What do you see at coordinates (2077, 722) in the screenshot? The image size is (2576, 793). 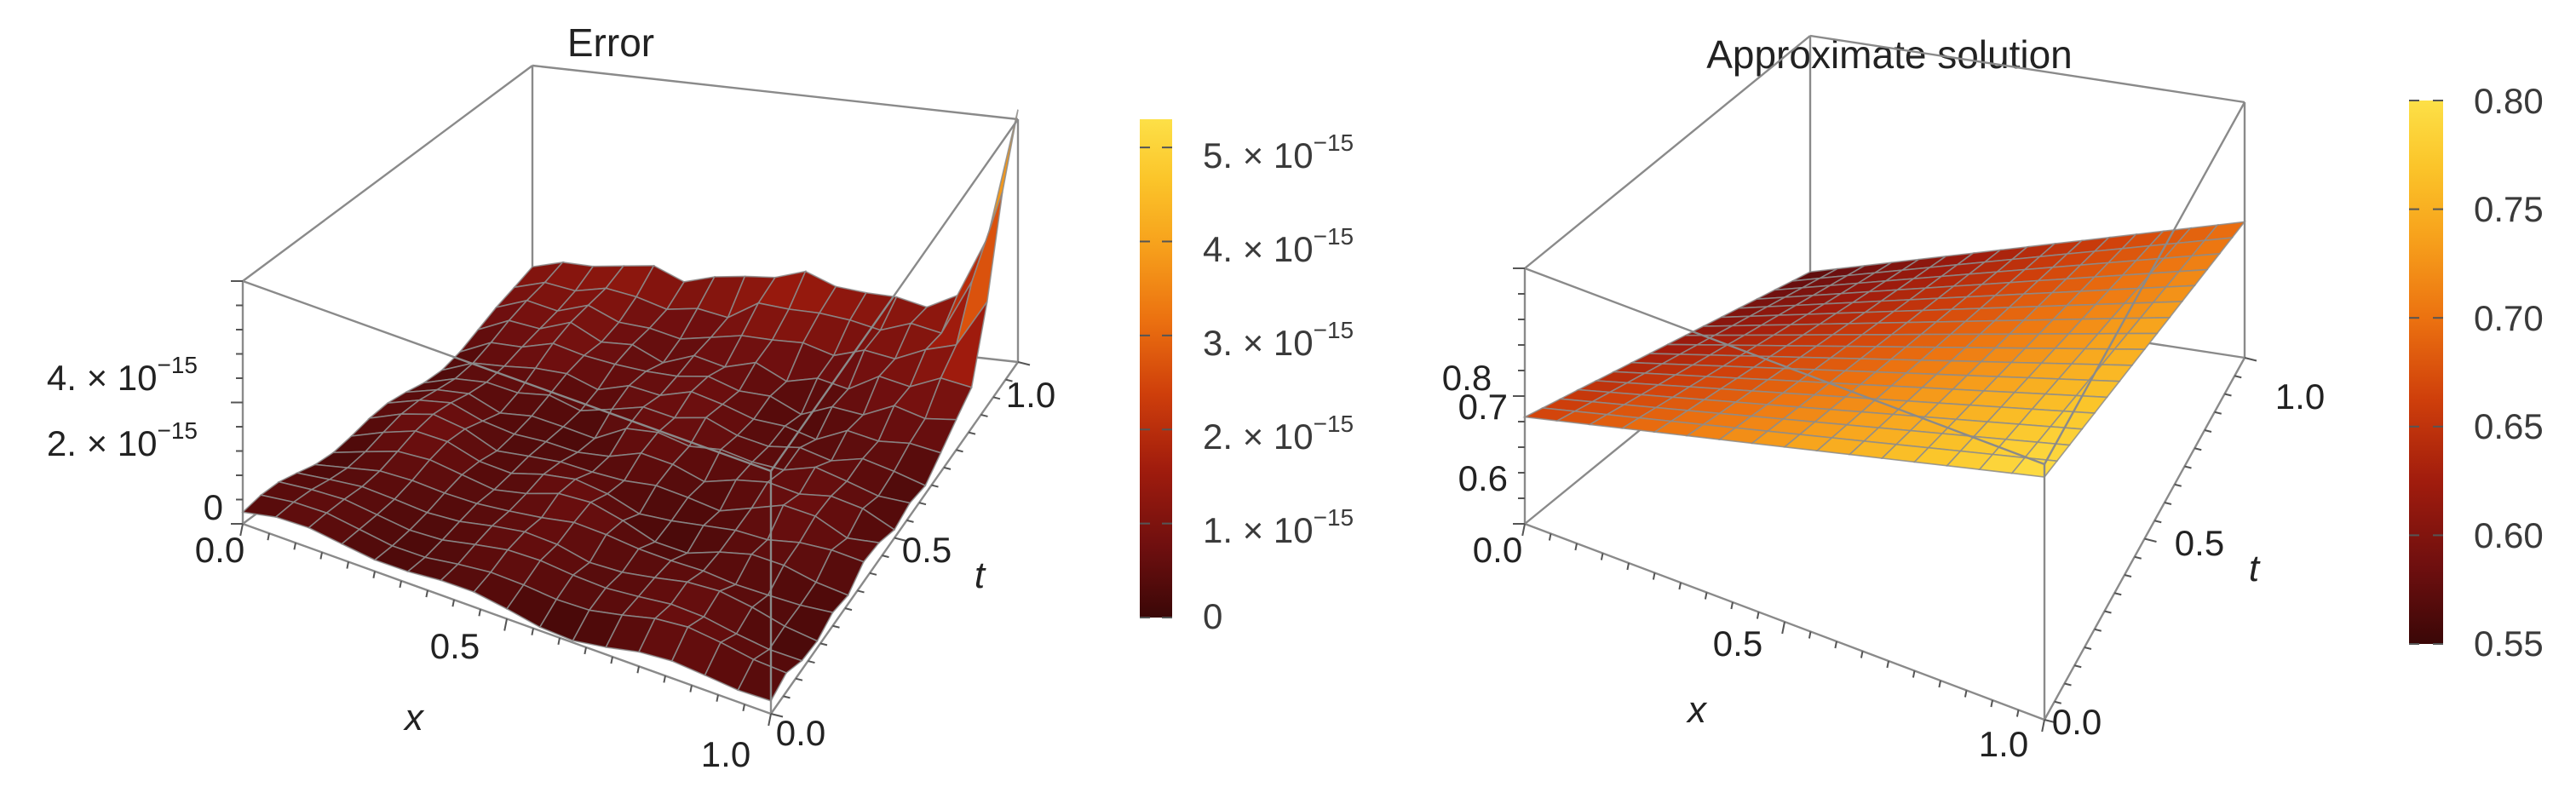 I see `solution-t-tick-0: 0.0` at bounding box center [2077, 722].